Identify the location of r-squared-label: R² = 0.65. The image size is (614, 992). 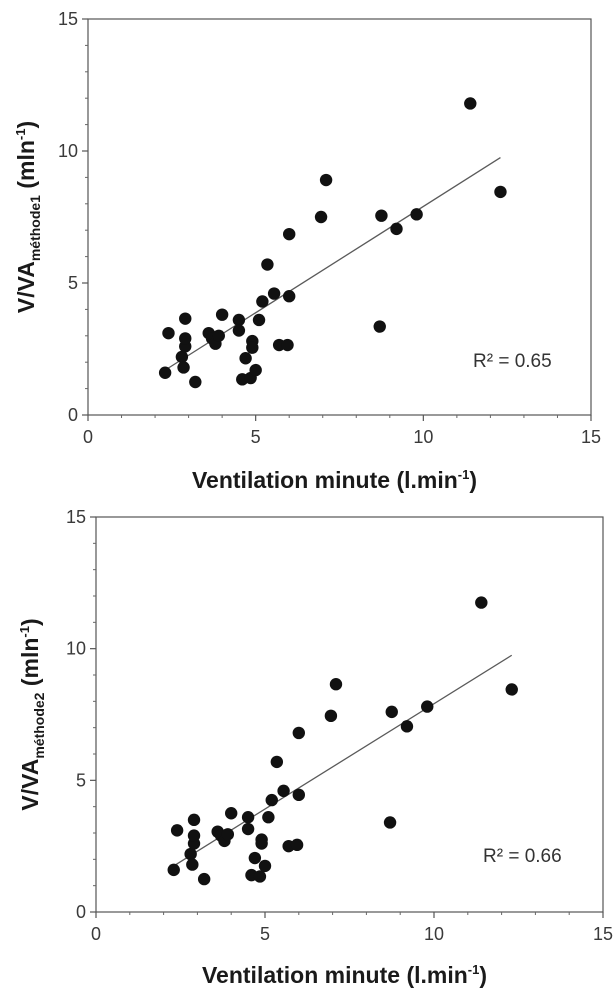
(512, 361).